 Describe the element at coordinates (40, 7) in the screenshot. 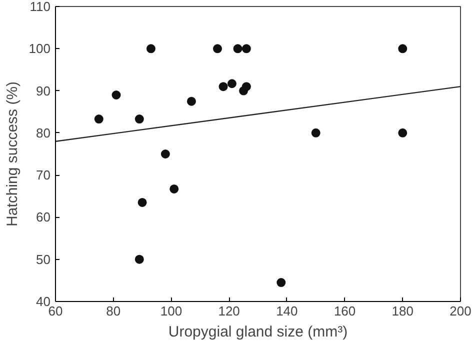

I see `y-tick-label: 110` at that location.